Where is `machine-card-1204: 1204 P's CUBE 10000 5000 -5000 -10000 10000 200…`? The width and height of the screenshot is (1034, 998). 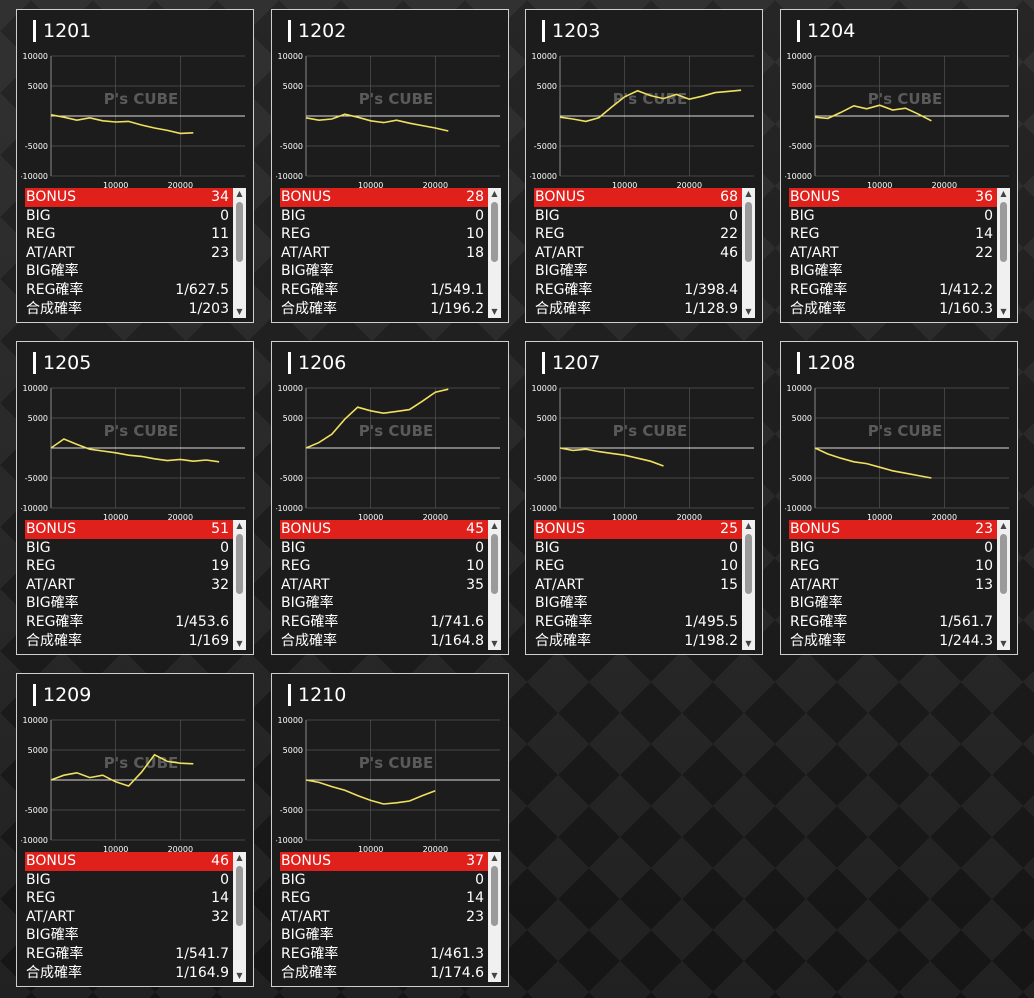 machine-card-1204: 1204 P's CUBE 10000 5000 -5000 -10000 10000 200… is located at coordinates (899, 166).